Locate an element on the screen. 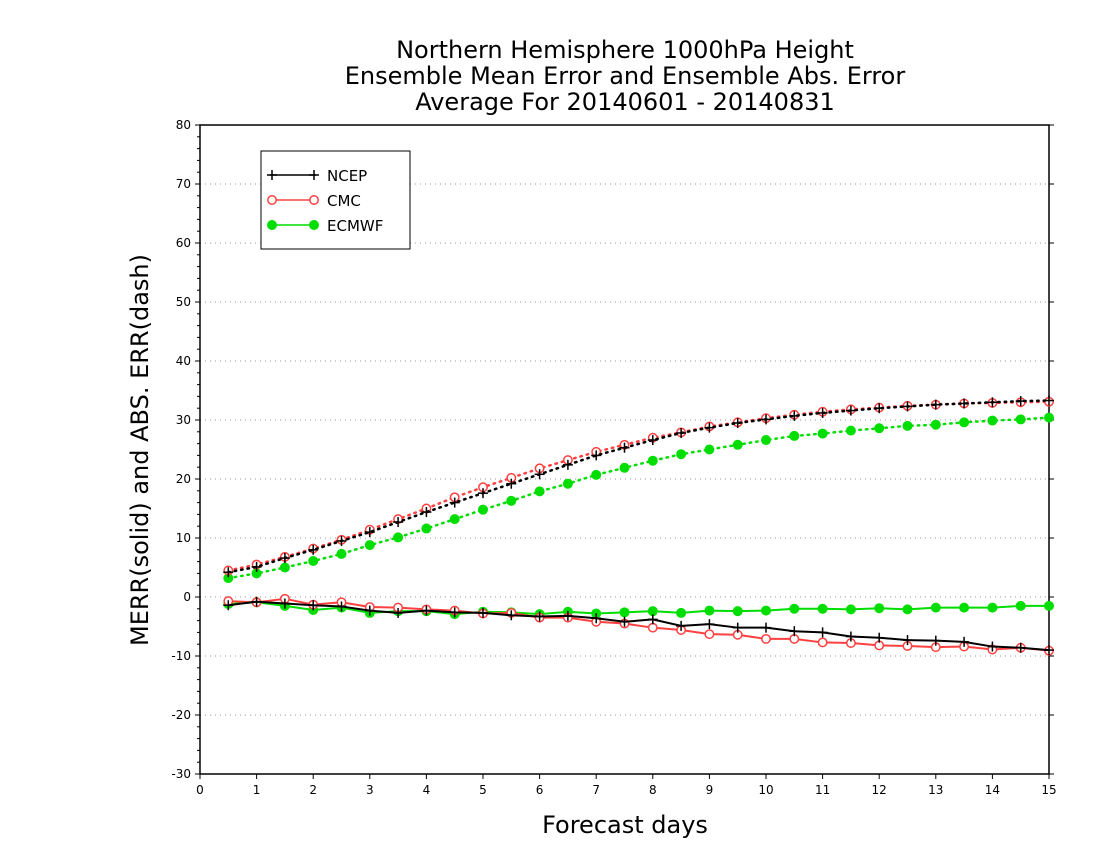  x-axis-title: Forecast days is located at coordinates (625, 825).